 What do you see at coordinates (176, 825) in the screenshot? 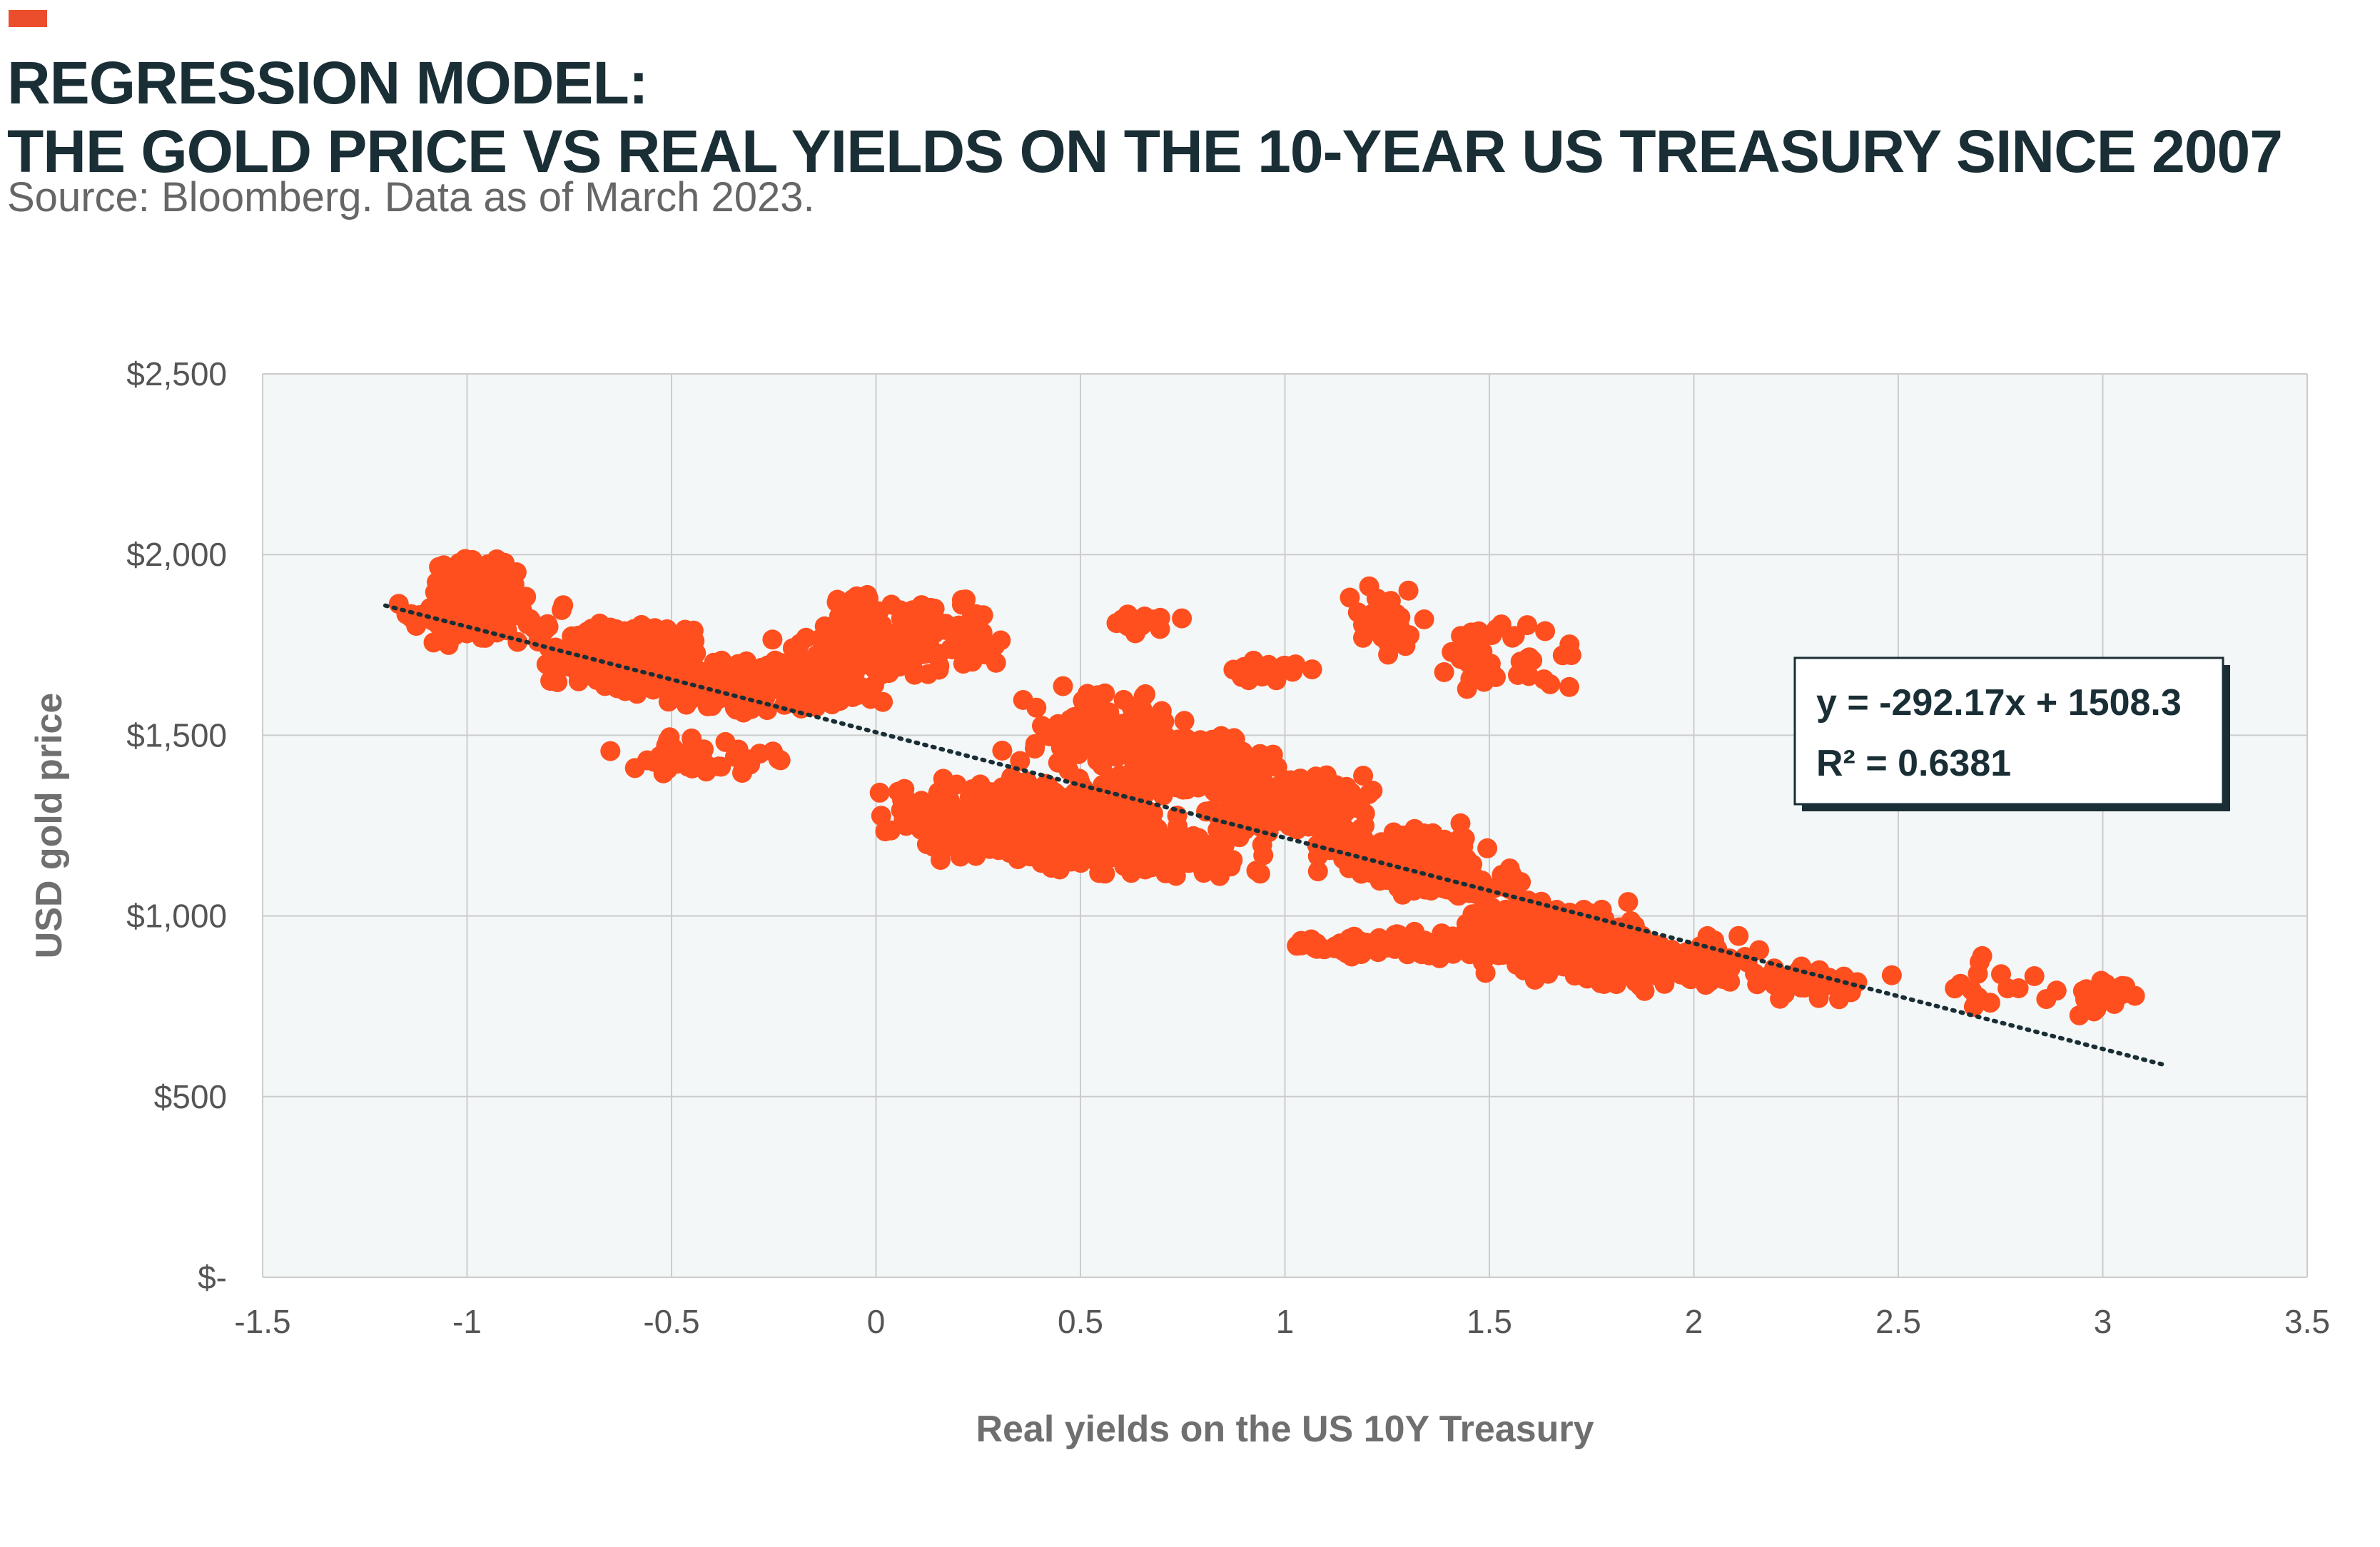
I see `y-tick-labels: $- $500 $1,000 $1,500 $2,000 $2,500` at bounding box center [176, 825].